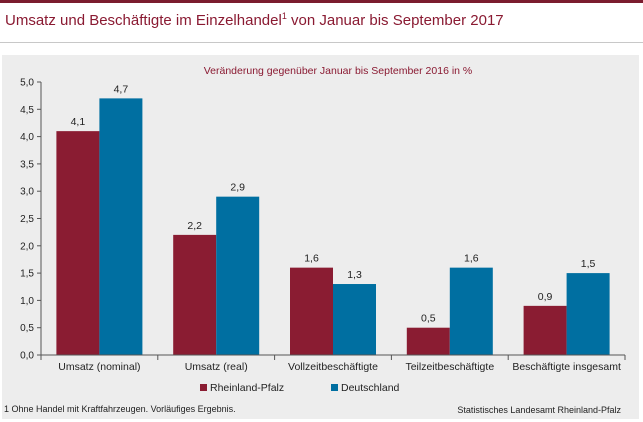  I want to click on x-tick-label: Umsatz (nominal), so click(99, 367).